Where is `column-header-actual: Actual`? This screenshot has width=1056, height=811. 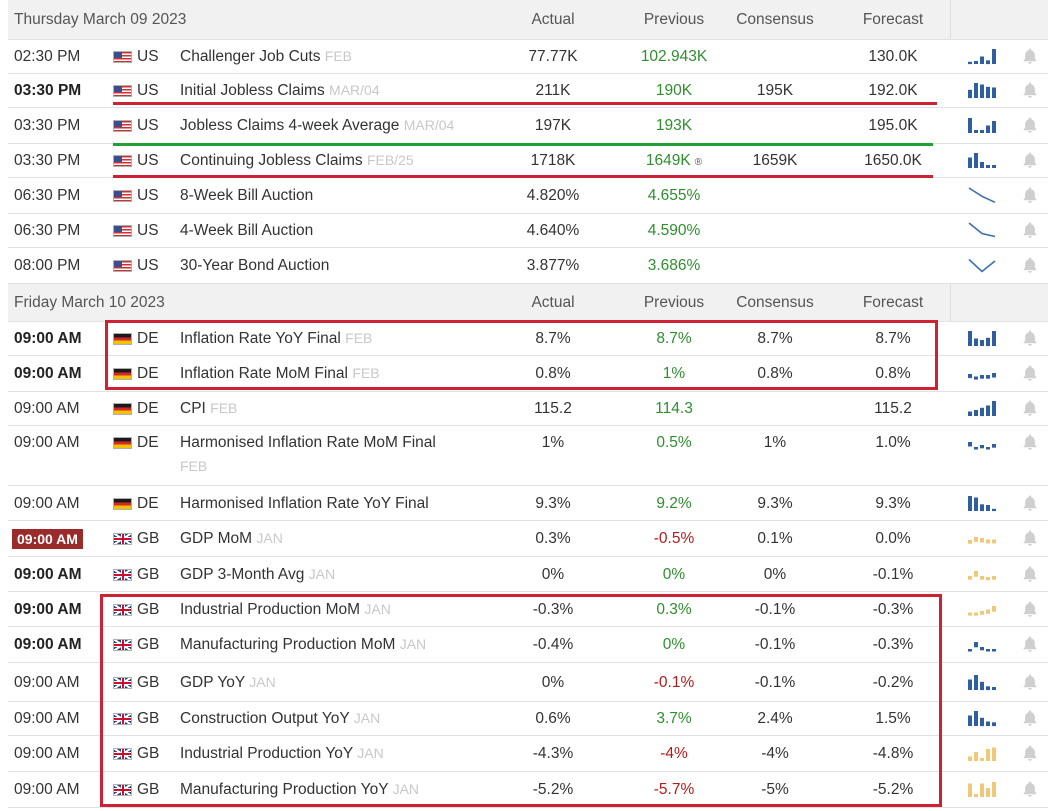
column-header-actual: Actual is located at coordinates (553, 19).